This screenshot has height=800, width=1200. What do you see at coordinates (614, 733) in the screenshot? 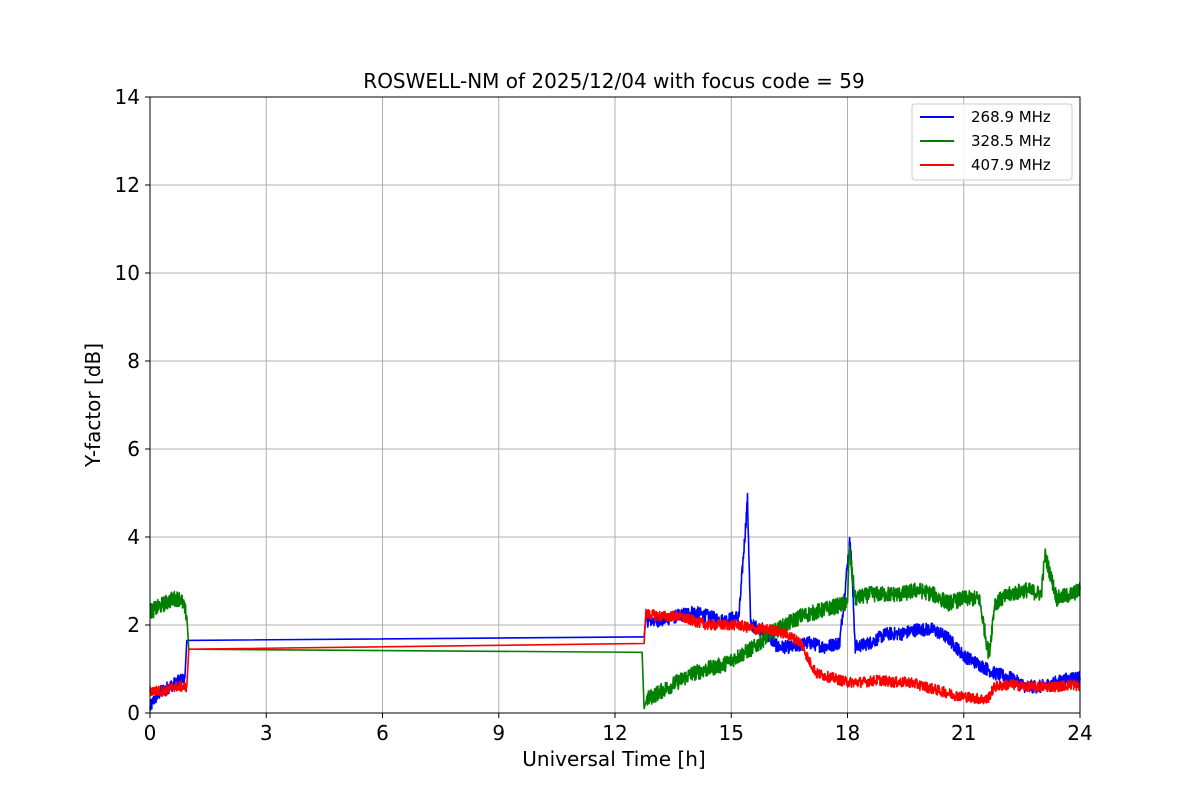
I see `x-tick-label: 12` at bounding box center [614, 733].